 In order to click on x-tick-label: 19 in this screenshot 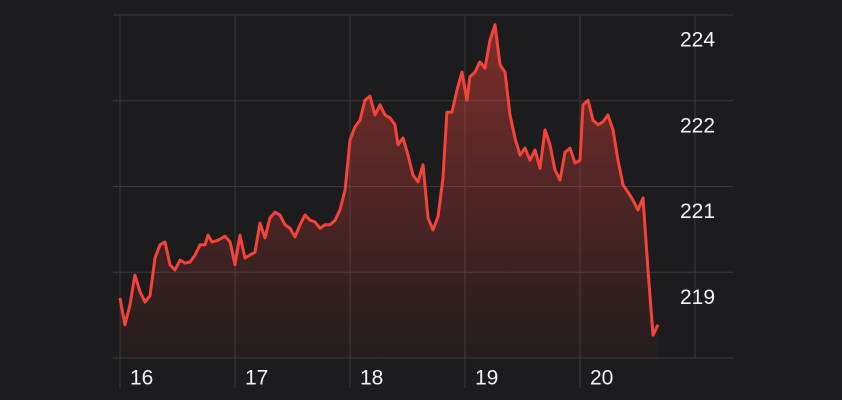, I will do `click(486, 378)`.